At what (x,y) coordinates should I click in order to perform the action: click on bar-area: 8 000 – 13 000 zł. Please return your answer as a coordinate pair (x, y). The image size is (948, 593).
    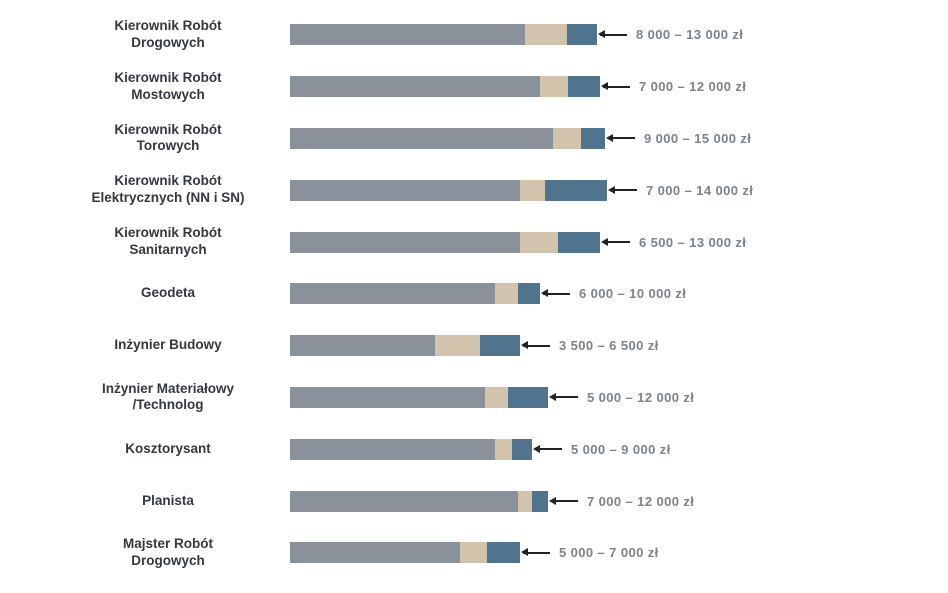
    Looking at the image, I should click on (516, 35).